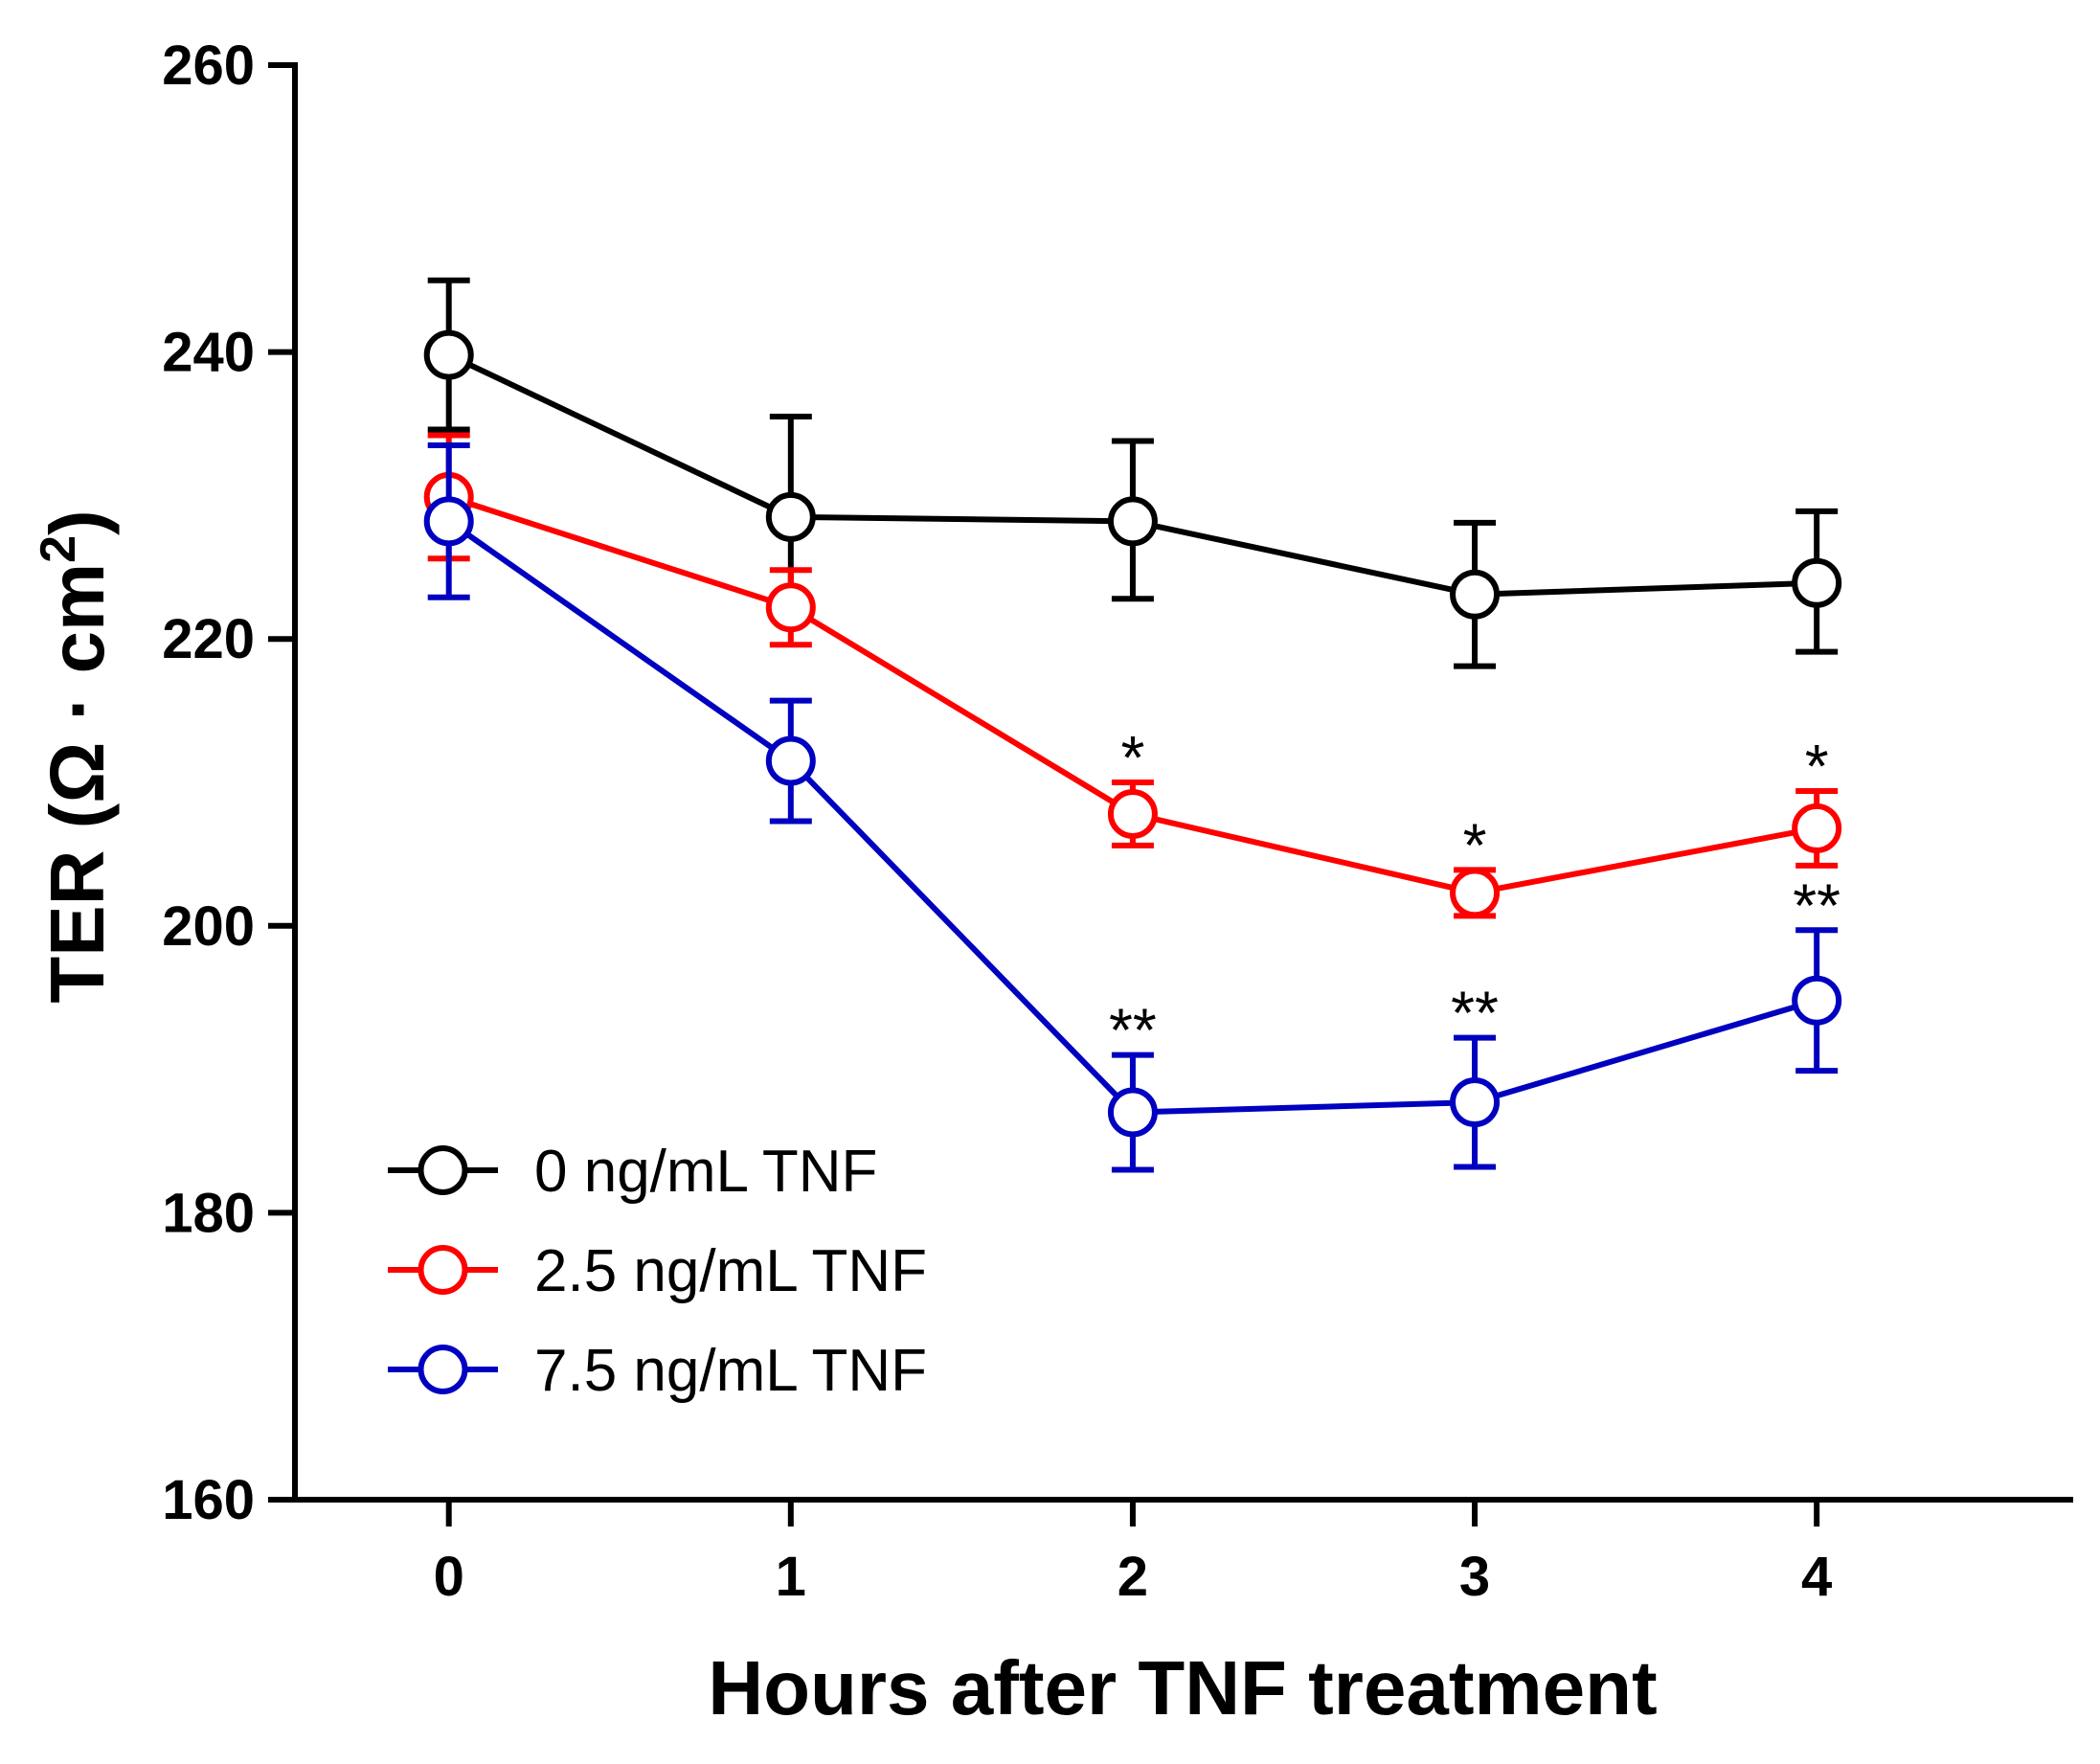 The height and width of the screenshot is (1764, 2100). What do you see at coordinates (77, 522) in the screenshot?
I see `y-axis-title-close: )` at bounding box center [77, 522].